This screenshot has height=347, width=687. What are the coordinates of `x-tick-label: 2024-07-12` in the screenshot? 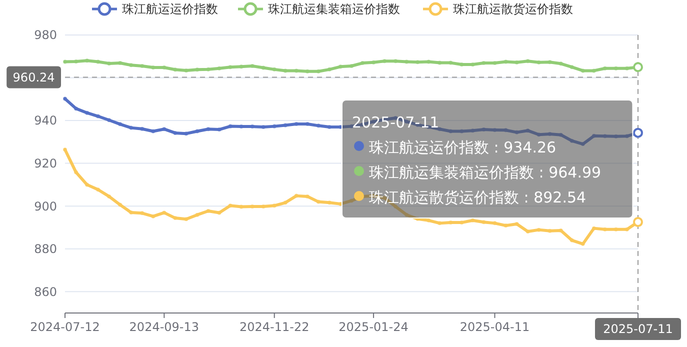 It's located at (65, 327).